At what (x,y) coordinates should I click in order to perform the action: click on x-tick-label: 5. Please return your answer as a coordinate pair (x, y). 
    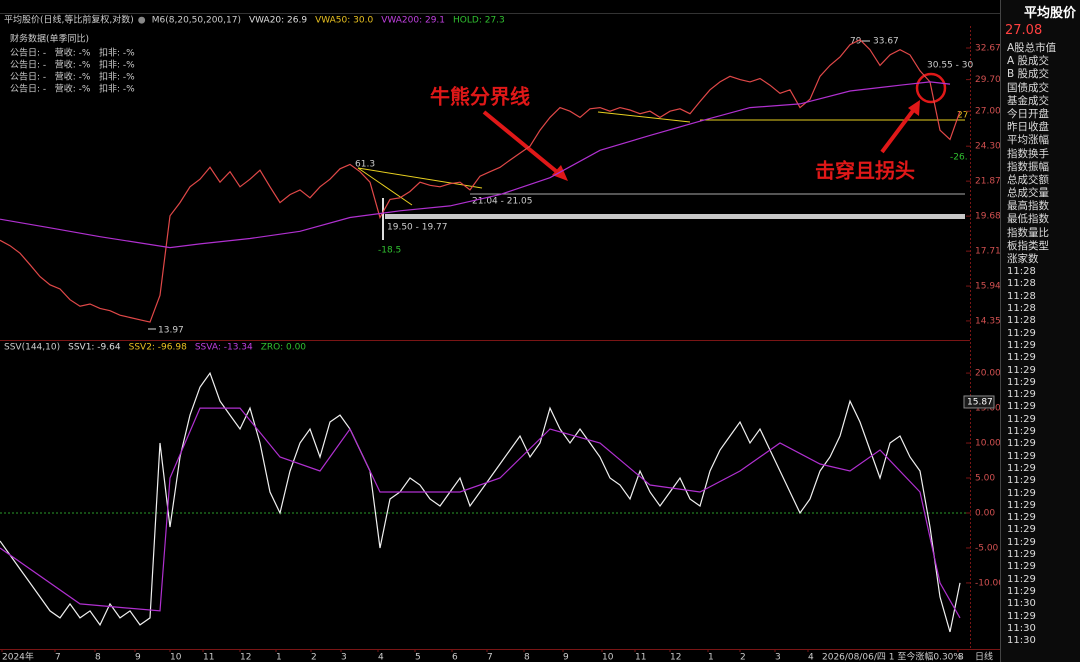
    Looking at the image, I should click on (418, 657).